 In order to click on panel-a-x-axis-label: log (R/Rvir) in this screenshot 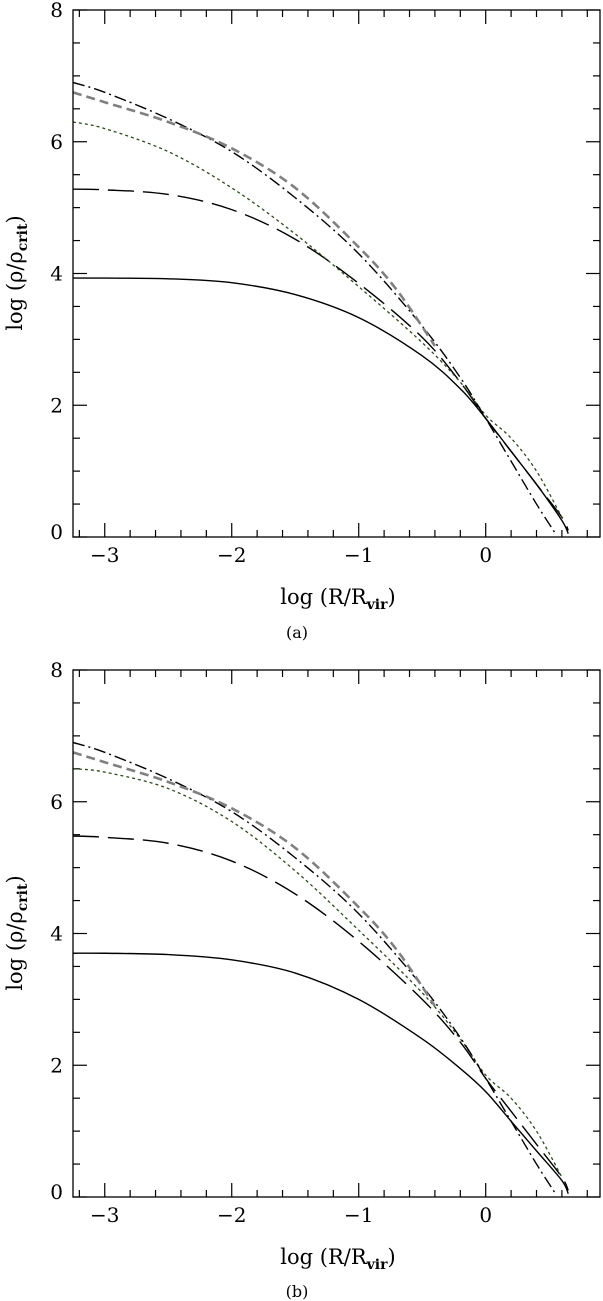, I will do `click(337, 599)`.